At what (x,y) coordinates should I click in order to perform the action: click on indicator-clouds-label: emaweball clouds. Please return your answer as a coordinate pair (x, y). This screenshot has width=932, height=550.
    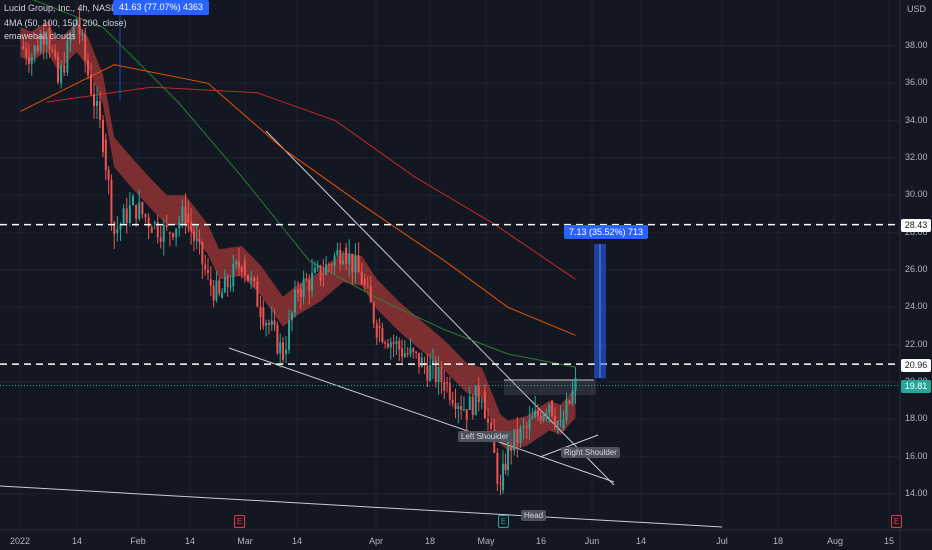
    Looking at the image, I should click on (40, 36).